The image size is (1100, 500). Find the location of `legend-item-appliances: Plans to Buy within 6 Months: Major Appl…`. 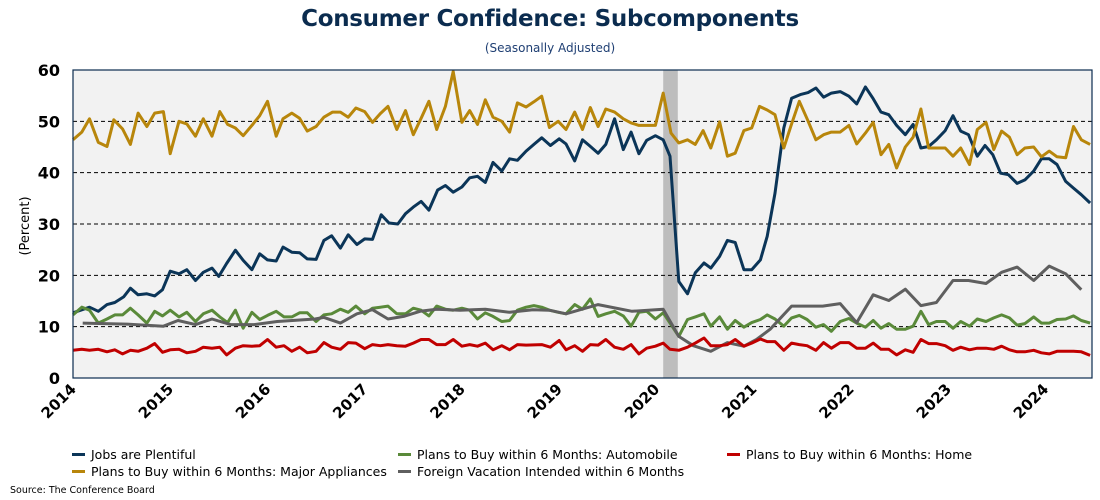

legend-item-appliances: Plans to Buy within 6 Months: Major Appl… is located at coordinates (229, 471).